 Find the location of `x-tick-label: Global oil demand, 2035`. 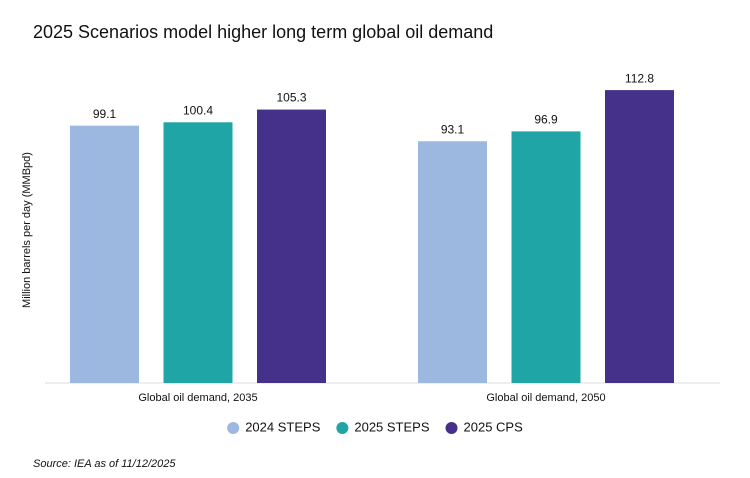

x-tick-label: Global oil demand, 2035 is located at coordinates (197, 398).